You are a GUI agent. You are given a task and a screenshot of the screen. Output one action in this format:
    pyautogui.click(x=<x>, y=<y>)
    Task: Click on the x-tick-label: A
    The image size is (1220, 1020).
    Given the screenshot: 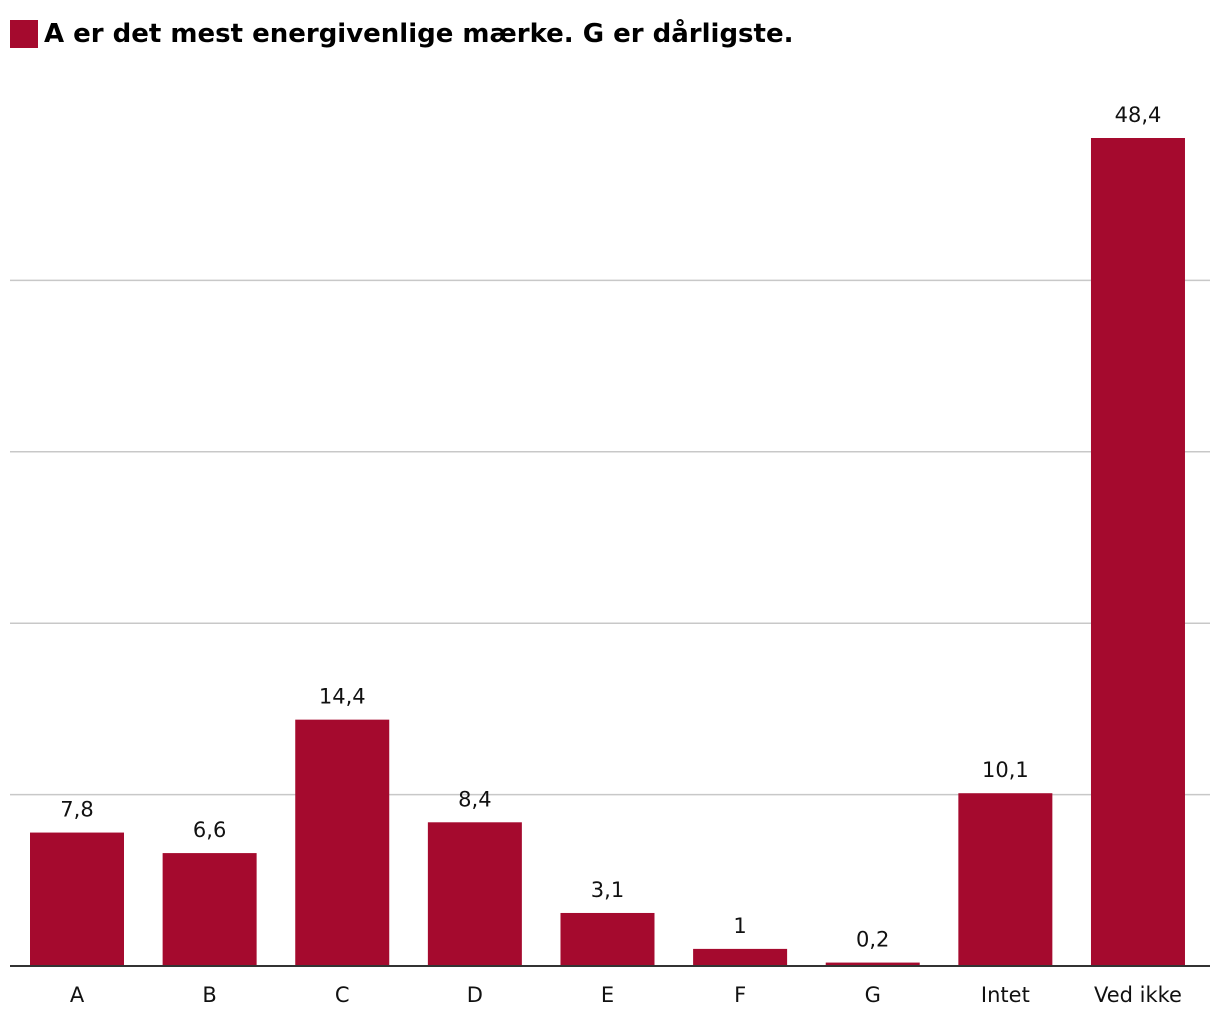 What is the action you would take?
    pyautogui.click(x=77, y=995)
    